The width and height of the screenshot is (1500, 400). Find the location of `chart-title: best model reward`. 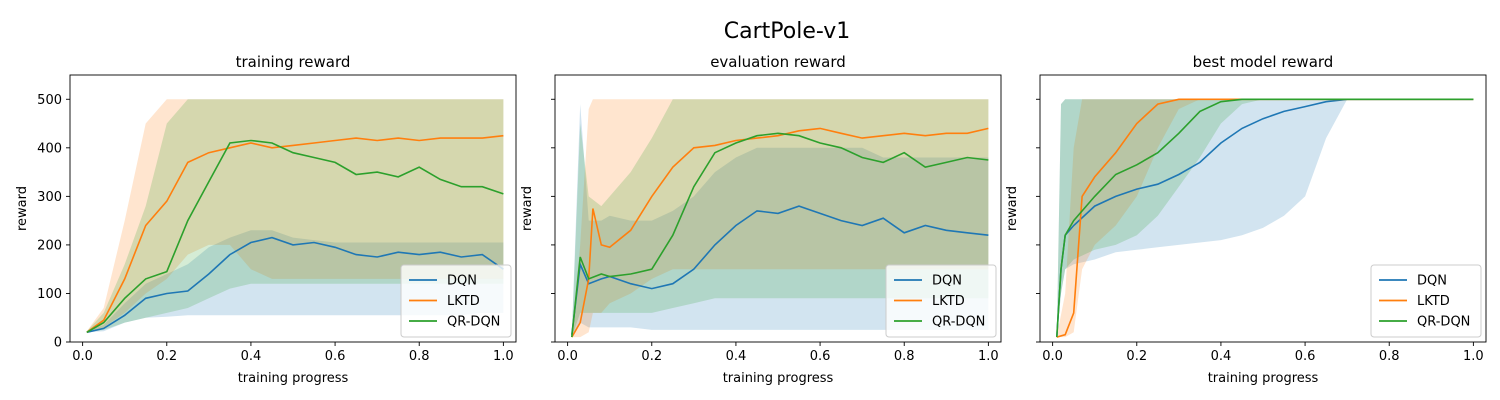

chart-title: best model reward is located at coordinates (1263, 62).